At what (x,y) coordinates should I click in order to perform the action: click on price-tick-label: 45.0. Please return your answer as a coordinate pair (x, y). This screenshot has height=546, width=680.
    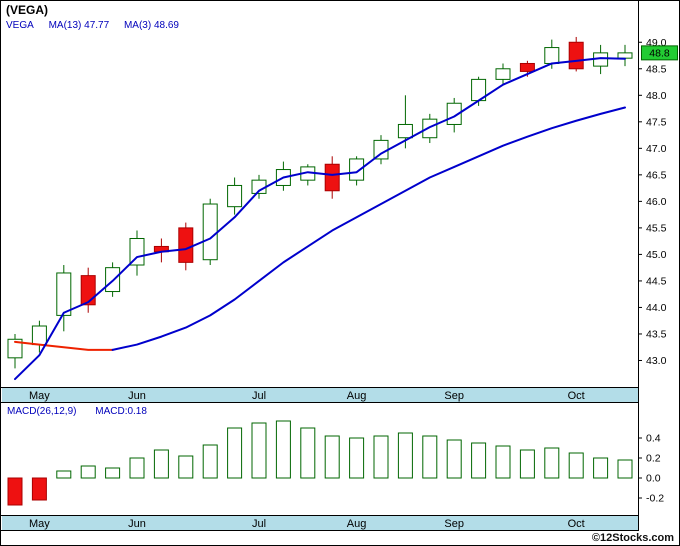
    Looking at the image, I should click on (656, 255).